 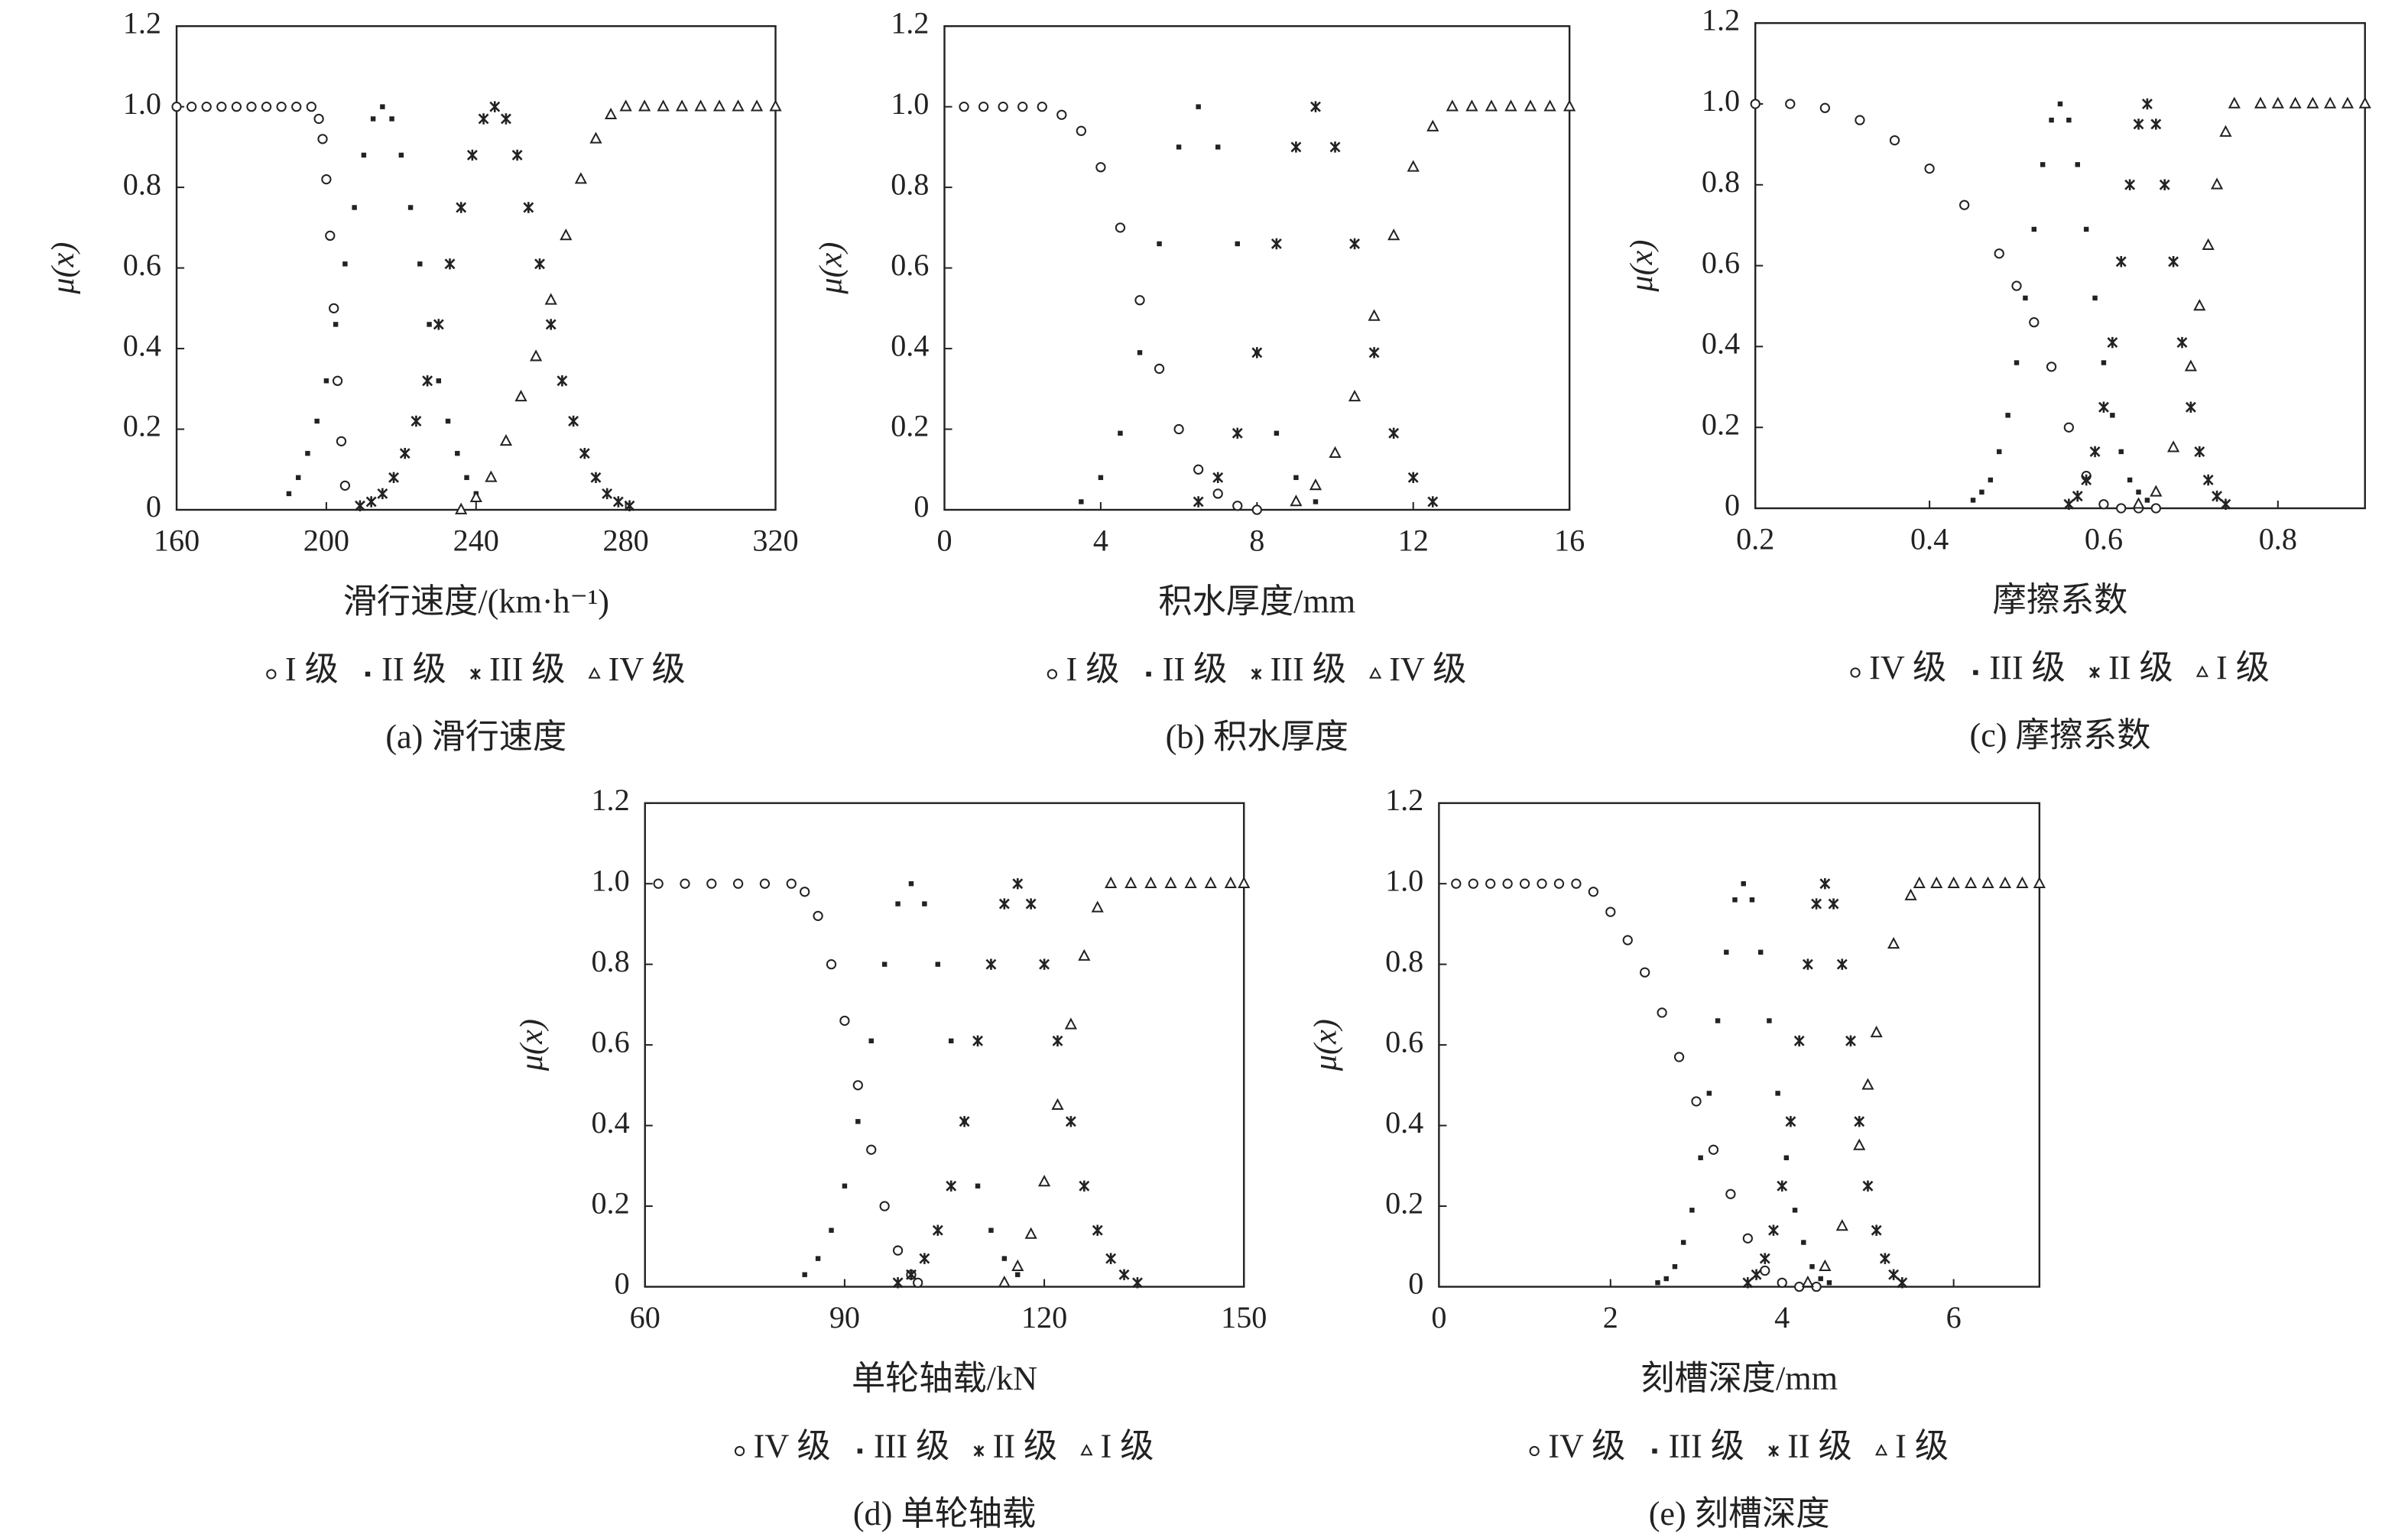 What do you see at coordinates (63, 268) in the screenshot?
I see `y-axis-label: μ(x)` at bounding box center [63, 268].